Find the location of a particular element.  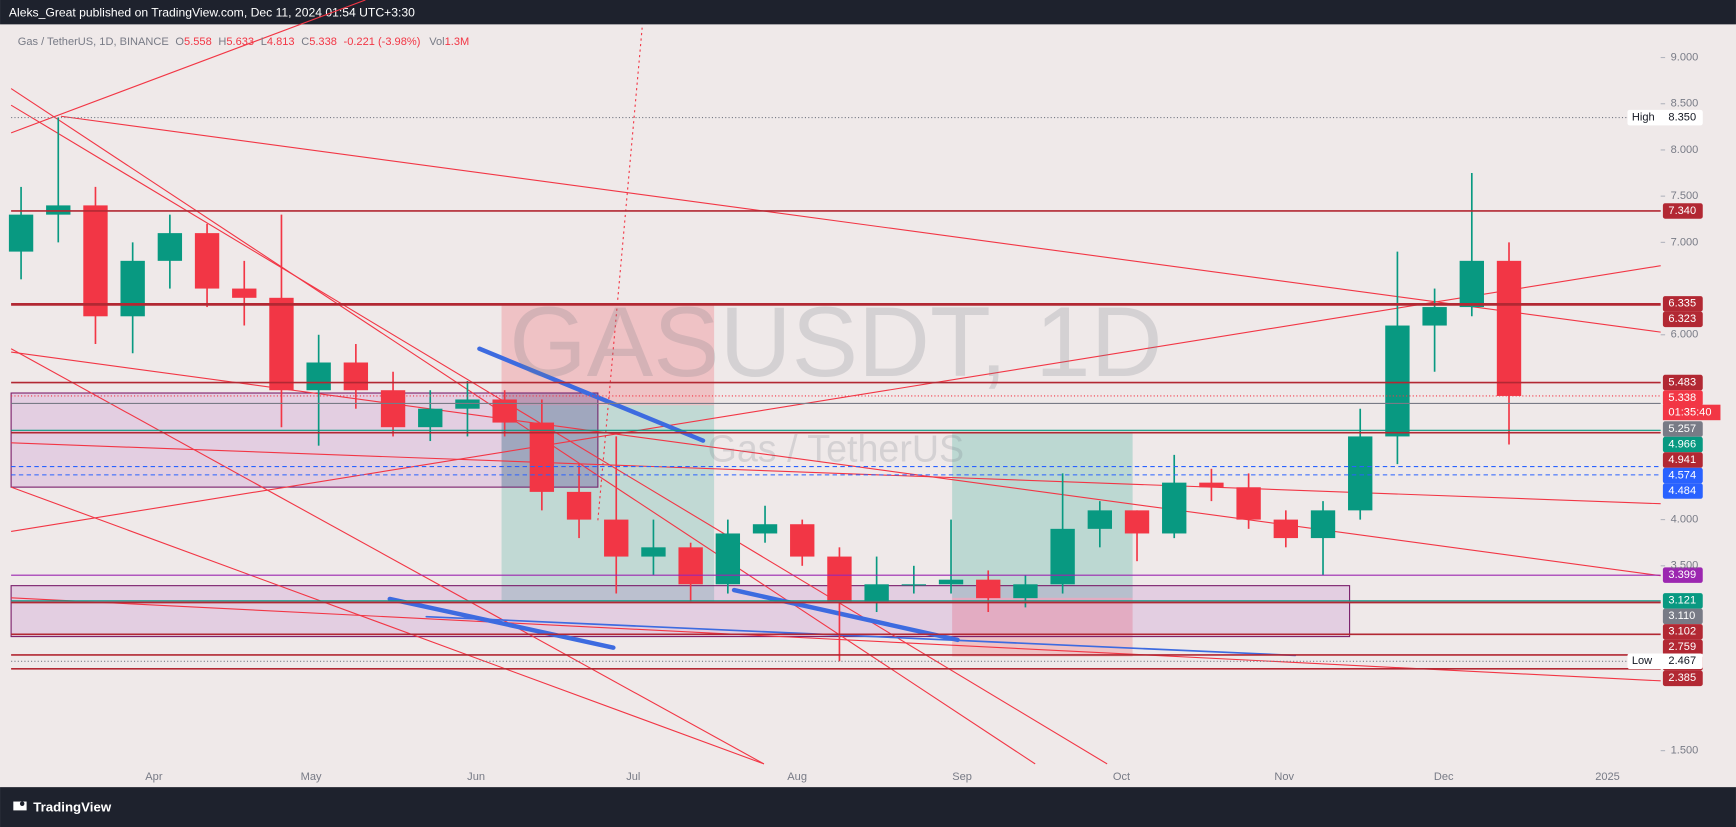

y-tick-label: 7.000 is located at coordinates (1685, 242).